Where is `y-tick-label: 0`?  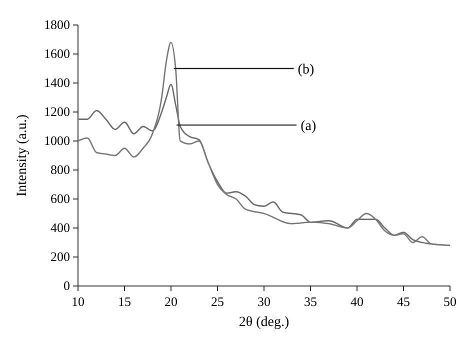 y-tick-label: 0 is located at coordinates (67, 285).